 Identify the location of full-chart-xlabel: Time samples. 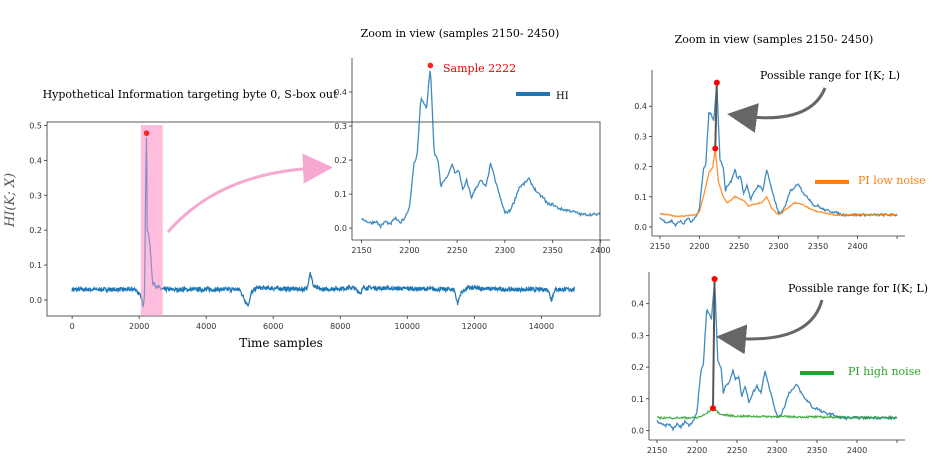
(281, 343).